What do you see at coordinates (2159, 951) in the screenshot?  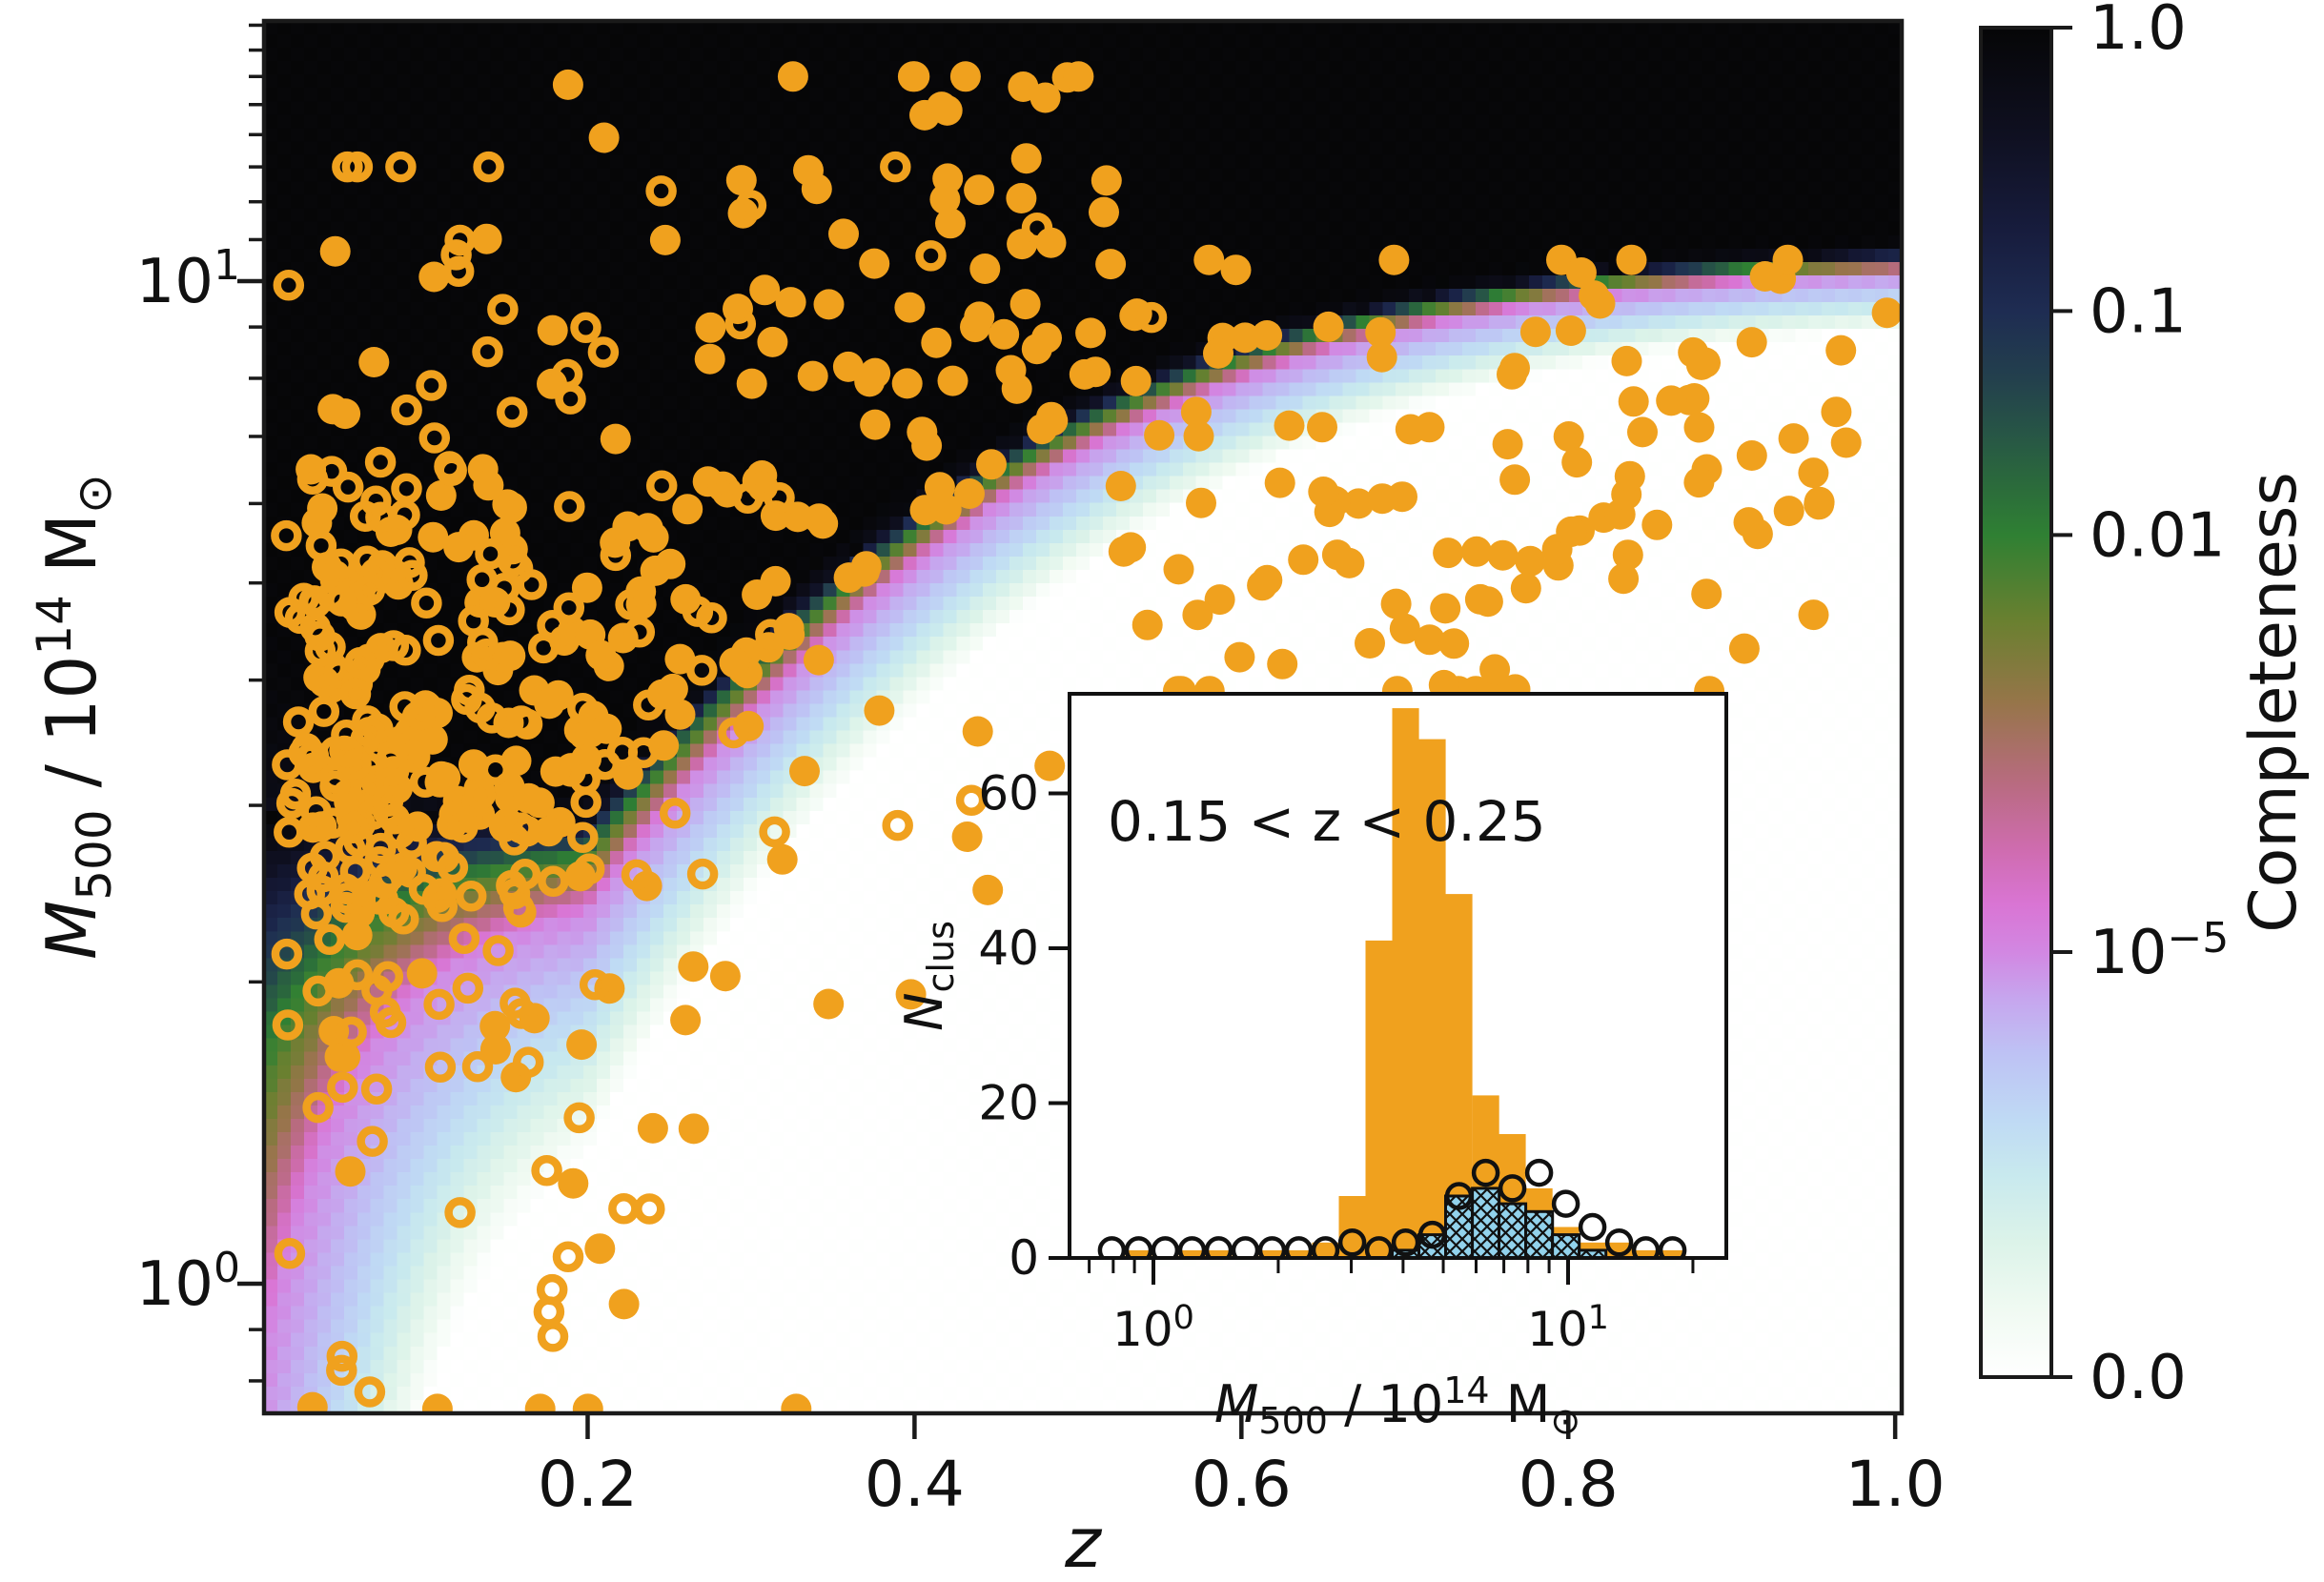 I see `colorbar-tick-label: 10−5` at bounding box center [2159, 951].